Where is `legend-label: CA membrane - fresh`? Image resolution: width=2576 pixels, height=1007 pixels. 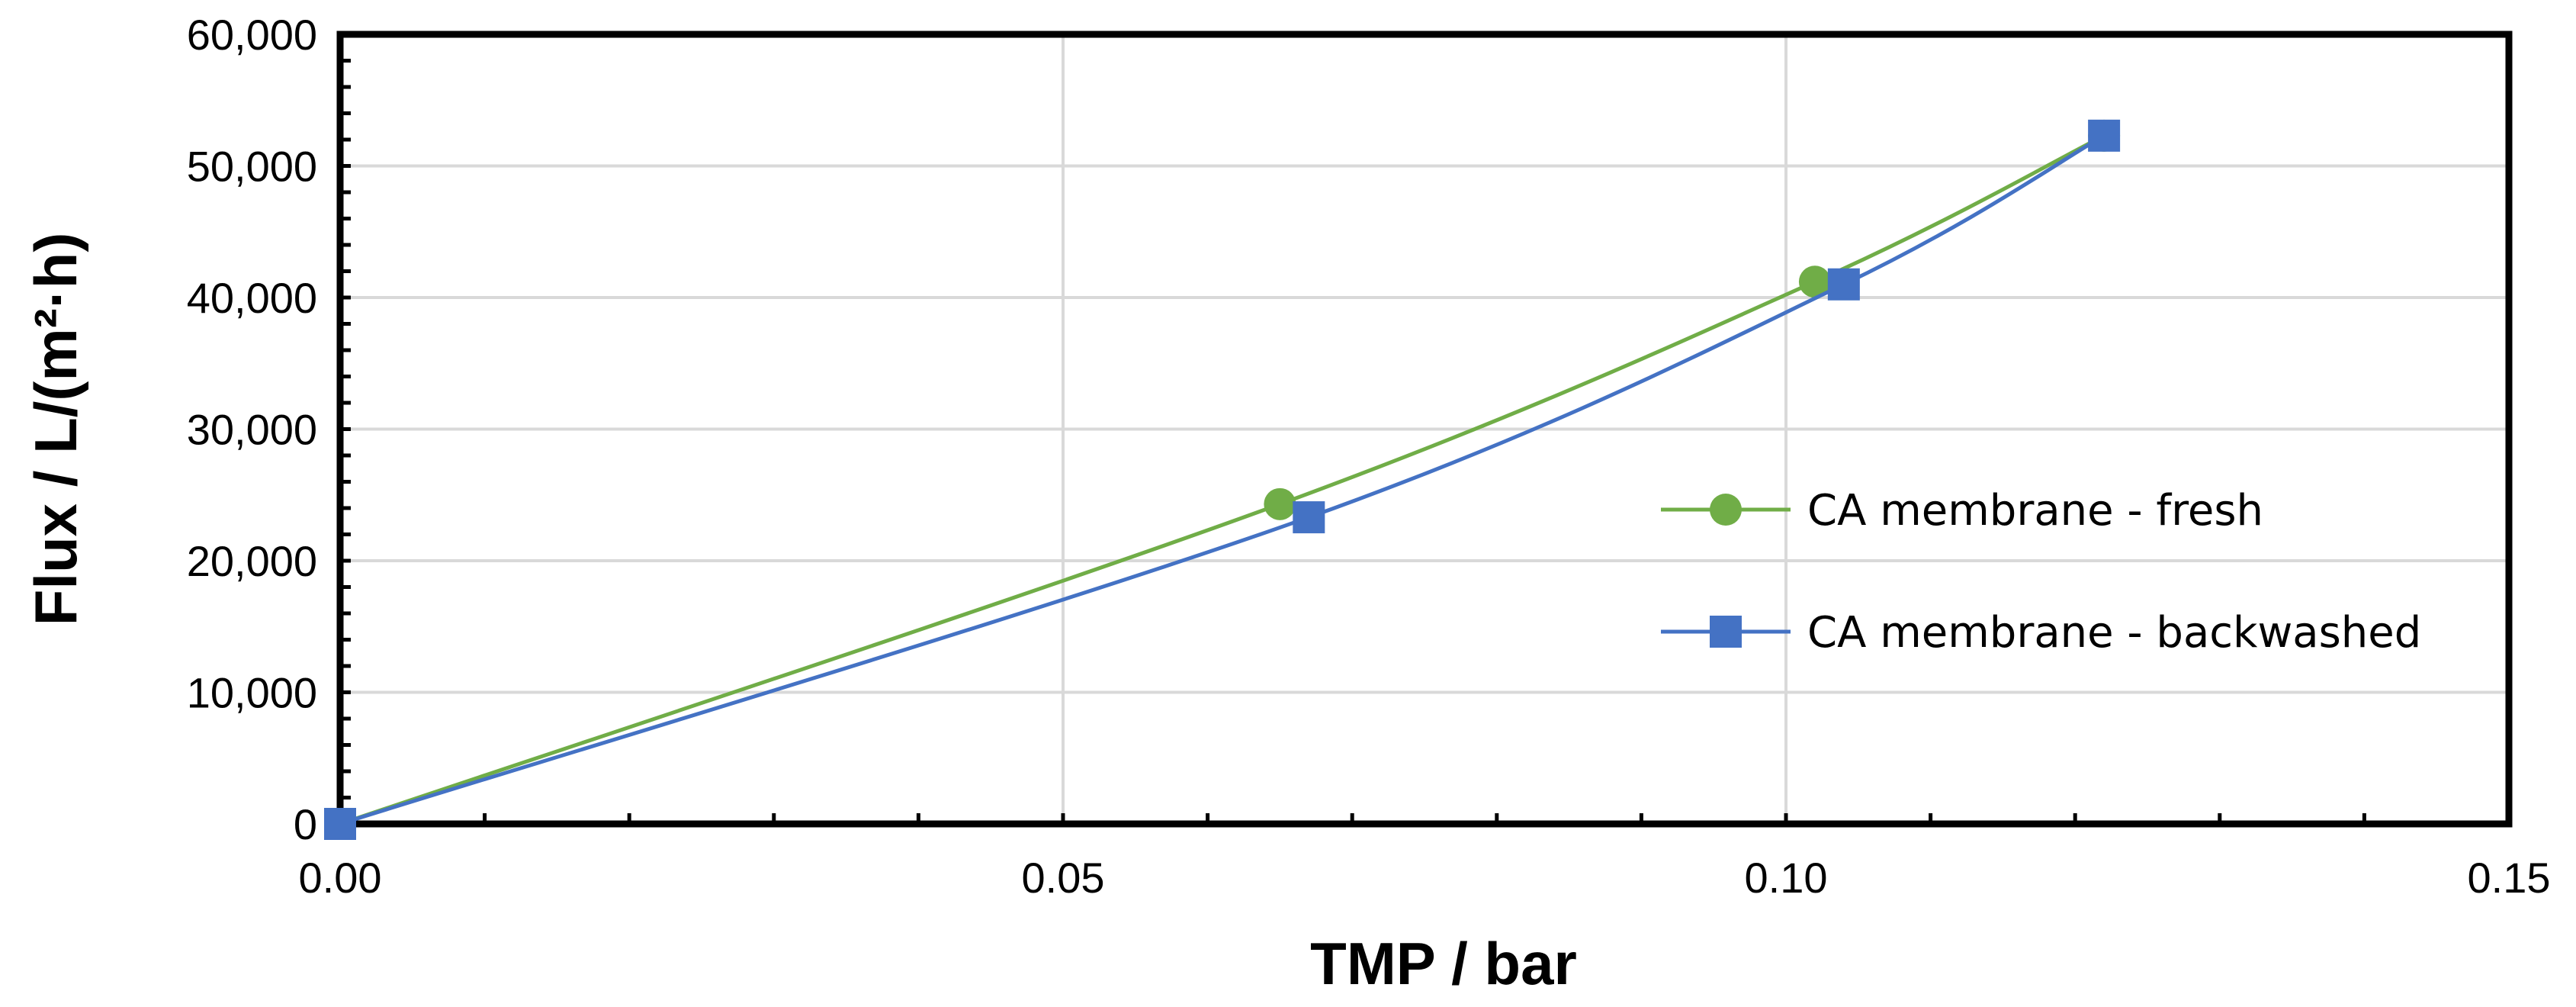 legend-label: CA membrane - fresh is located at coordinates (2035, 511).